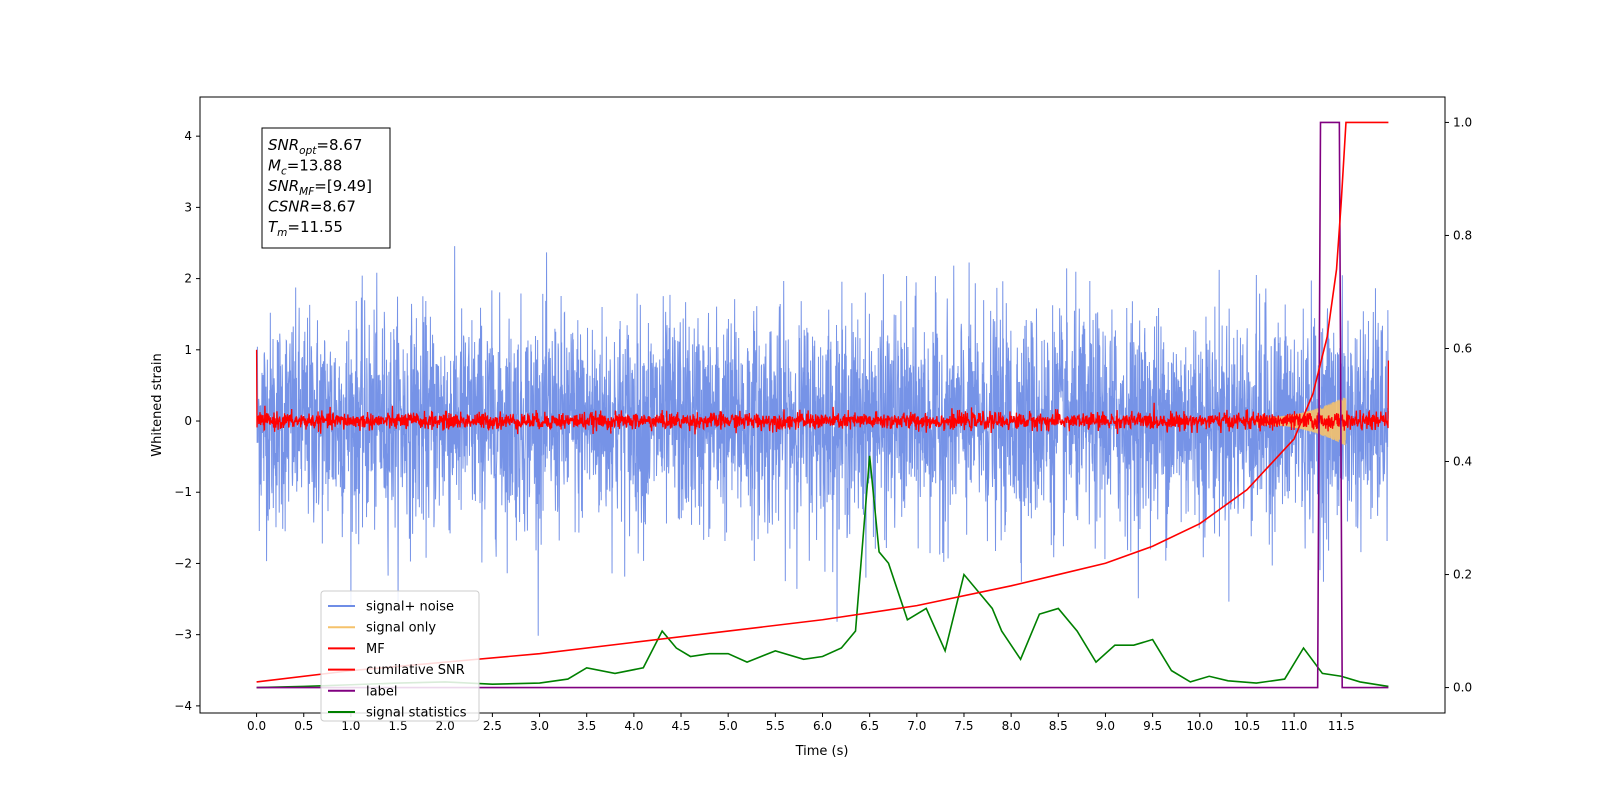  I want to click on annotation-line: SNRopt=8.67, so click(315, 146).